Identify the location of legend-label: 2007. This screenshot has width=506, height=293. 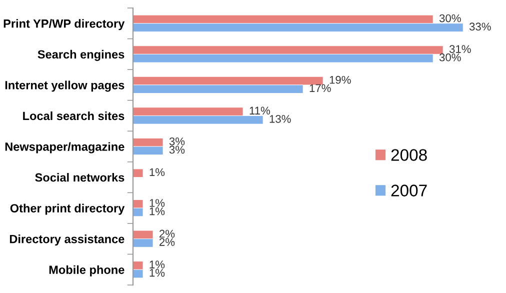
(409, 190).